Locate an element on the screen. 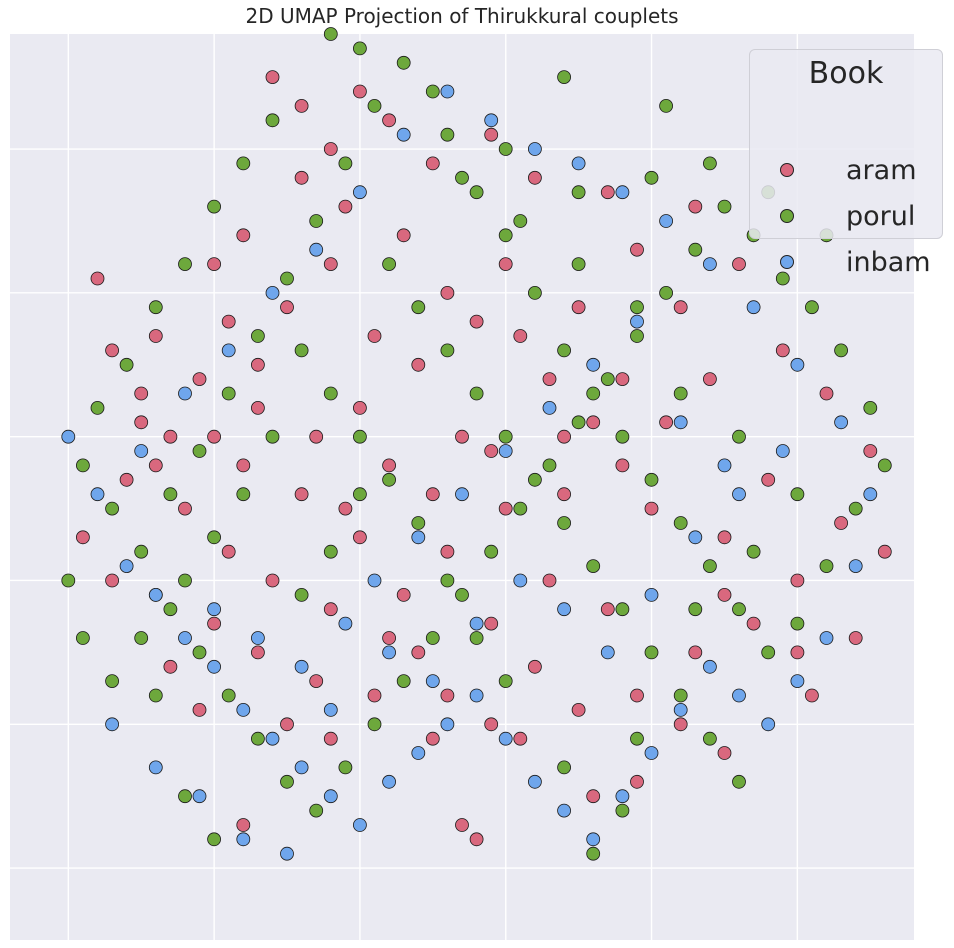 The image size is (954, 948). legend-swatch-inbam is located at coordinates (787, 262).